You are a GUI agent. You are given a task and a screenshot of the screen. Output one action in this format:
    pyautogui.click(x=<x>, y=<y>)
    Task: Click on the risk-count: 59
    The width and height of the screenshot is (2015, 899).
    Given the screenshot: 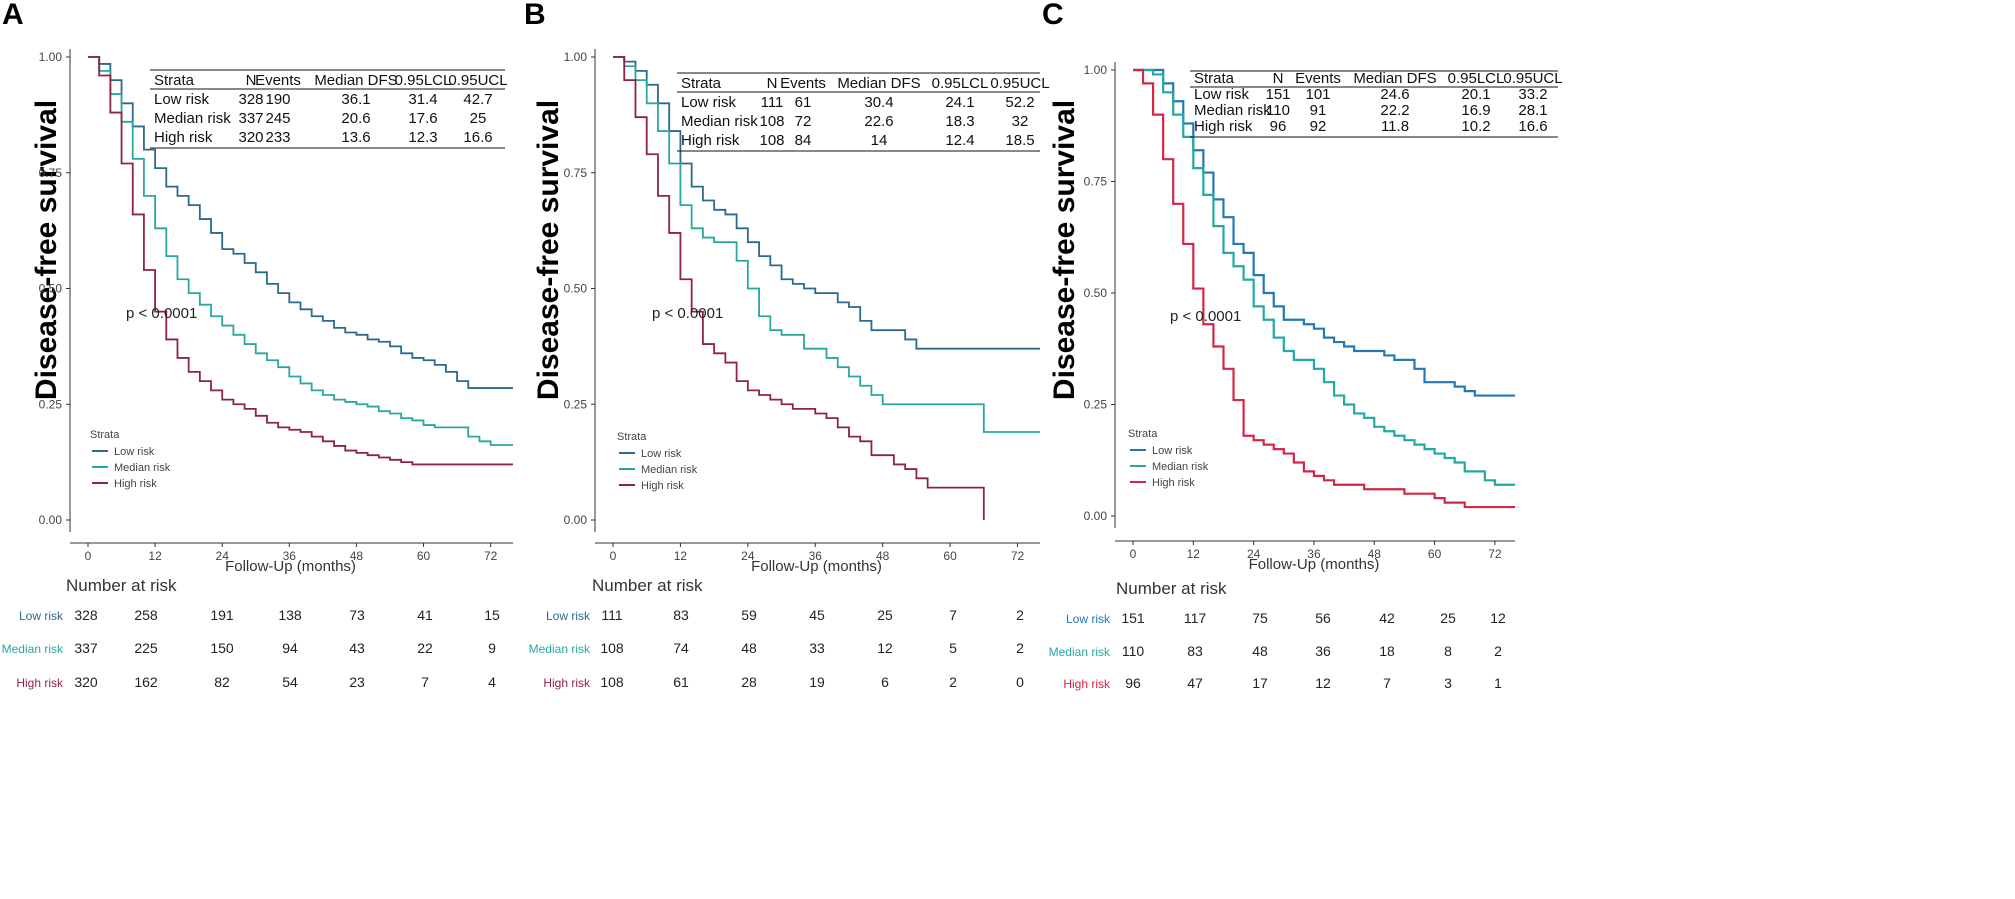 What is the action you would take?
    pyautogui.click(x=749, y=615)
    